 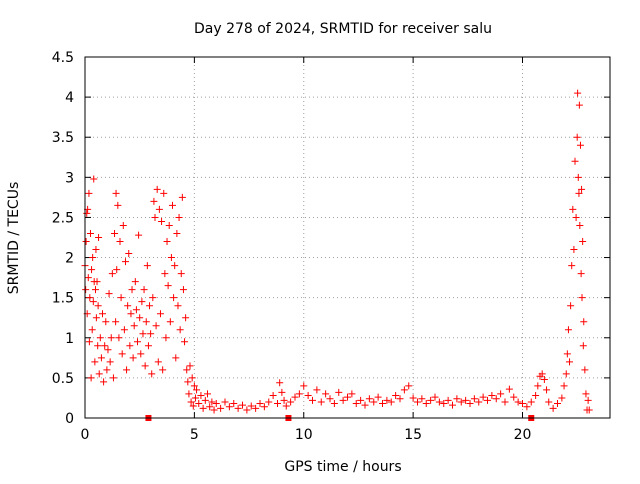 What do you see at coordinates (85, 435) in the screenshot?
I see `x-tick-label: 0` at bounding box center [85, 435].